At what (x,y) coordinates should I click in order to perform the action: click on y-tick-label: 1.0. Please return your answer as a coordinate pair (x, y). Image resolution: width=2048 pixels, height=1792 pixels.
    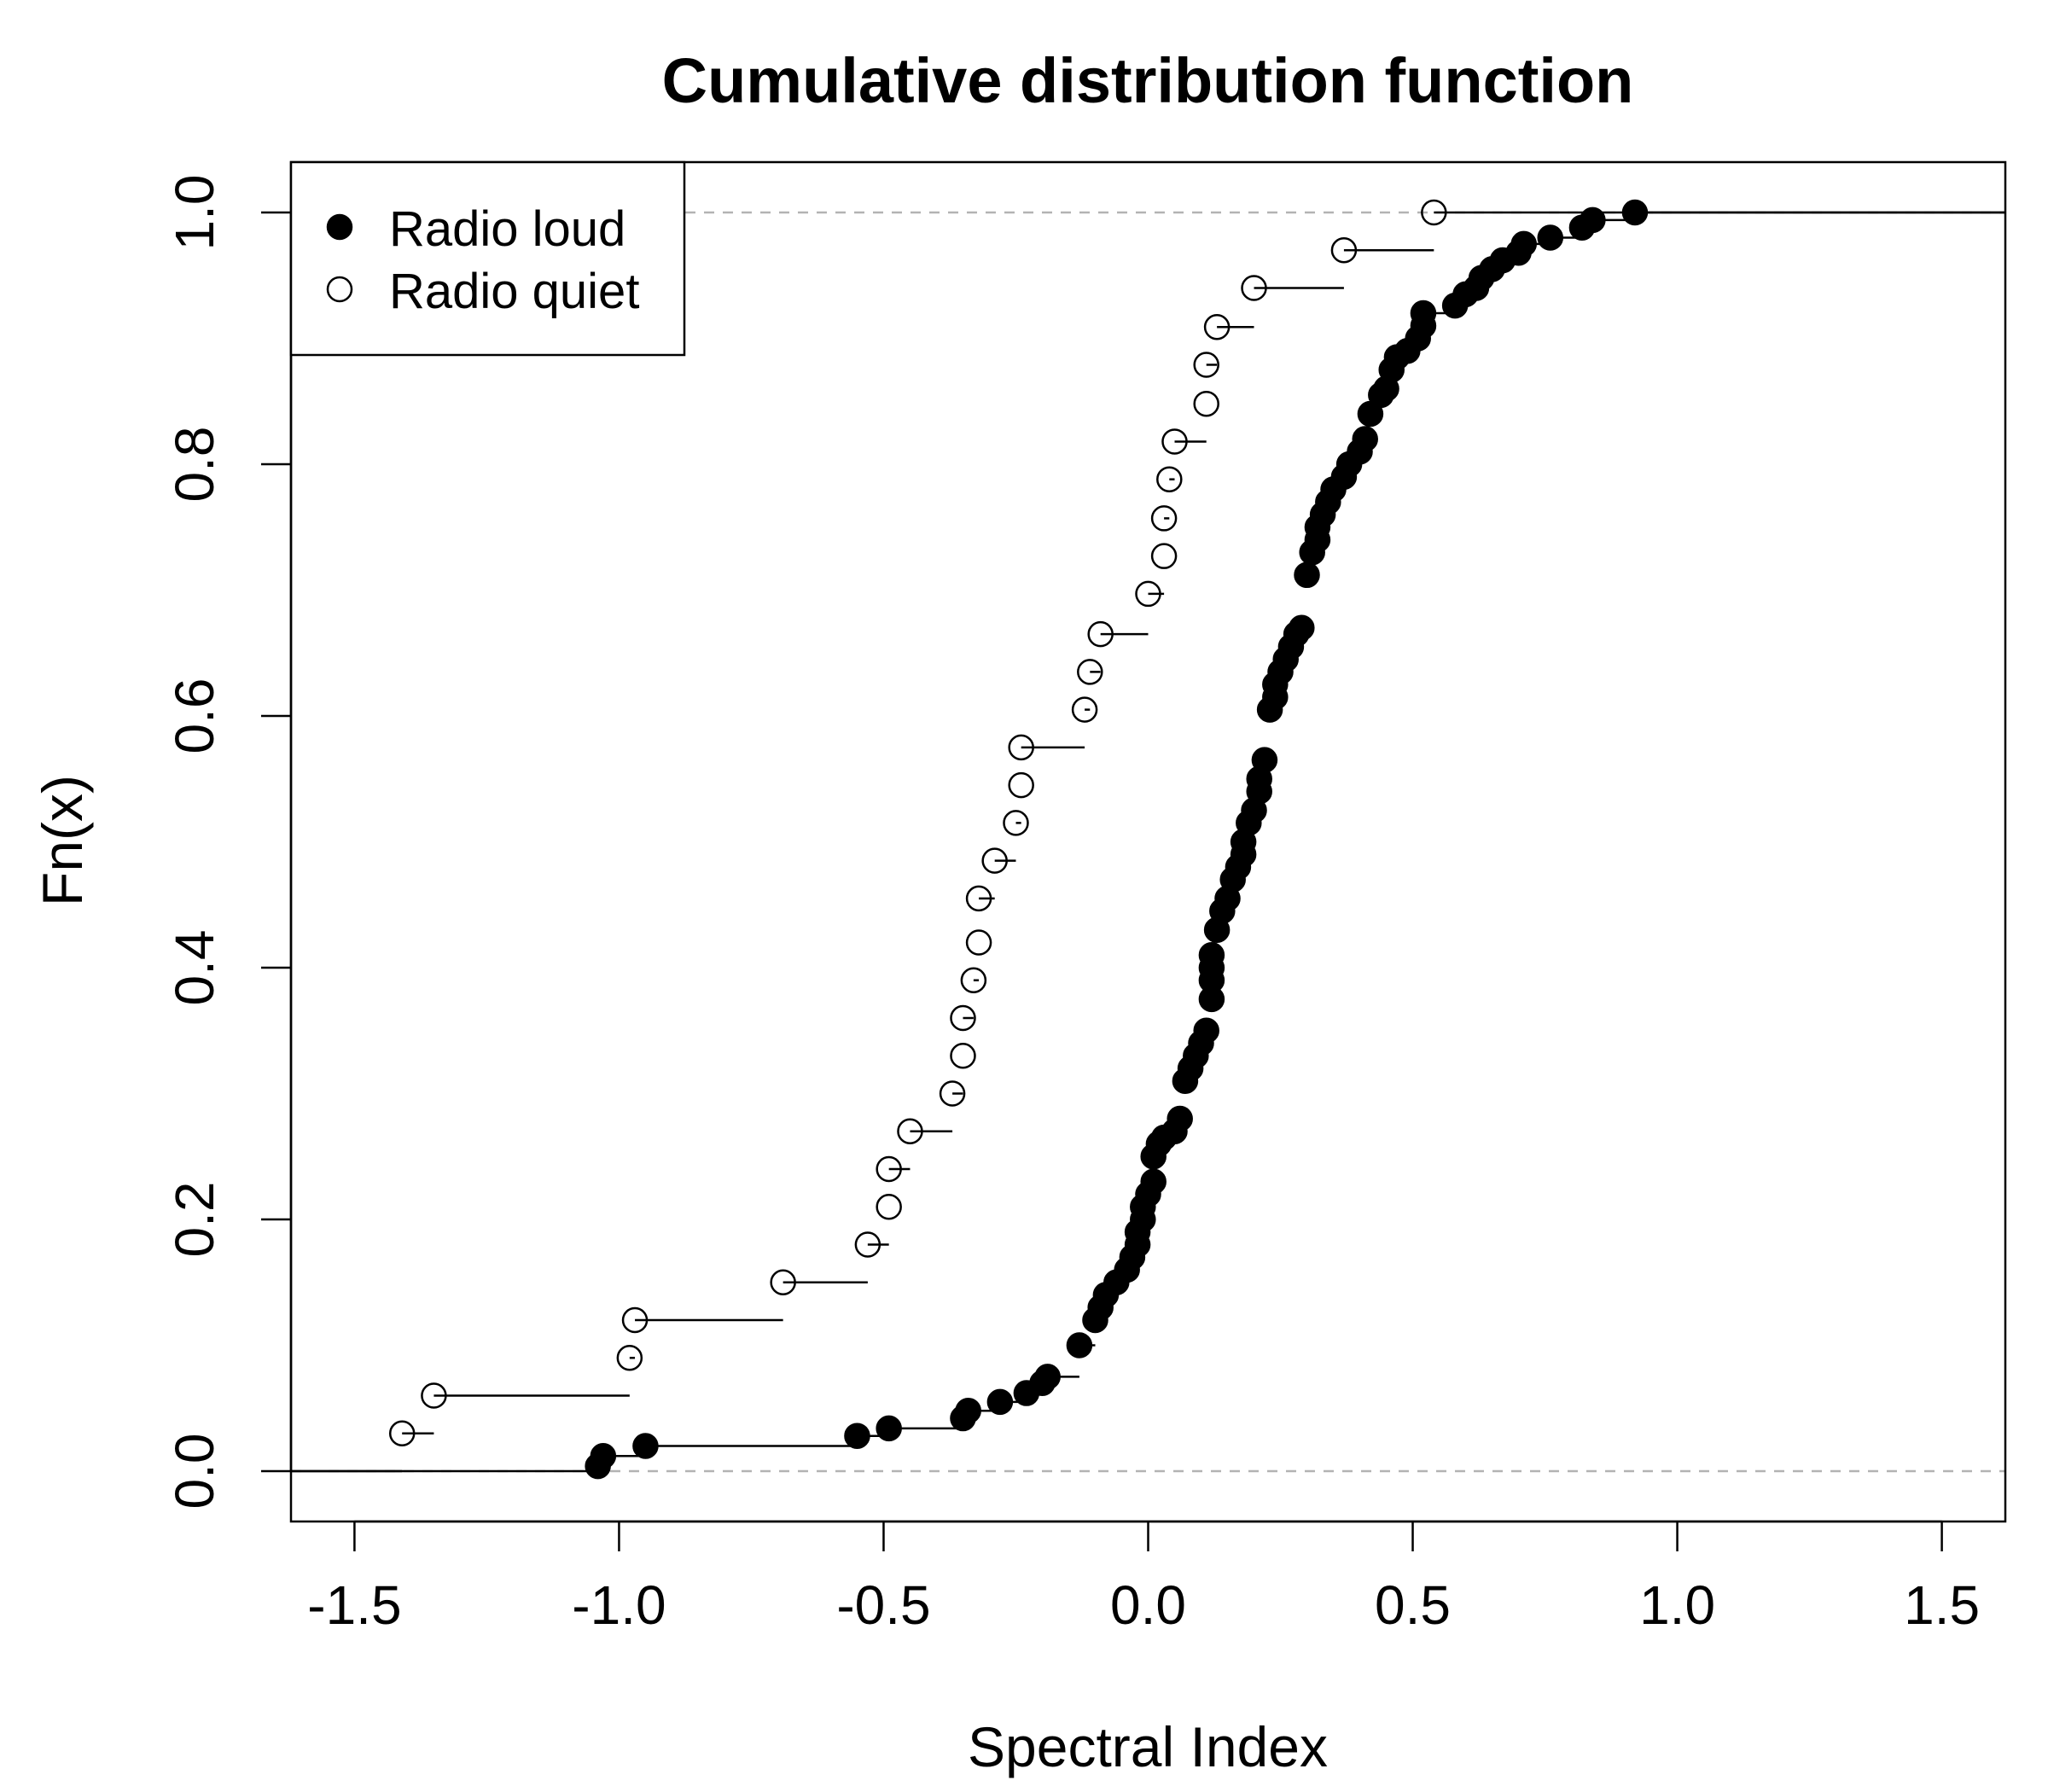
    Looking at the image, I should click on (194, 213).